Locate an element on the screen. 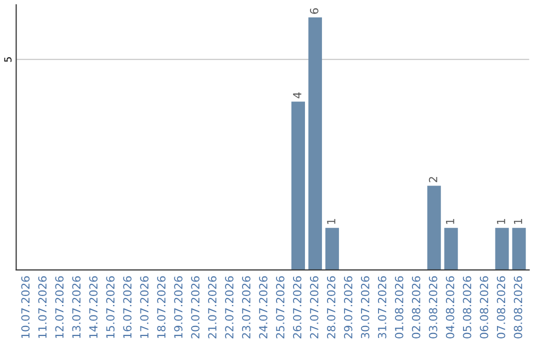 This screenshot has width=540, height=340. x-tick-label: 14.07.2026 is located at coordinates (93, 307).